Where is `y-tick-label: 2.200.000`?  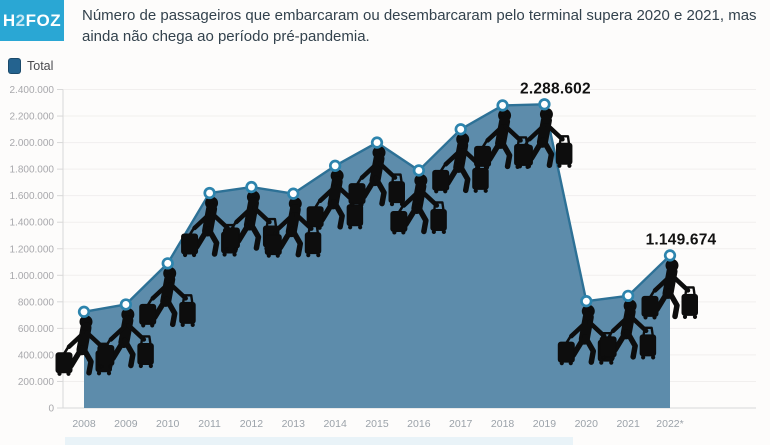 y-tick-label: 2.200.000 is located at coordinates (32, 117).